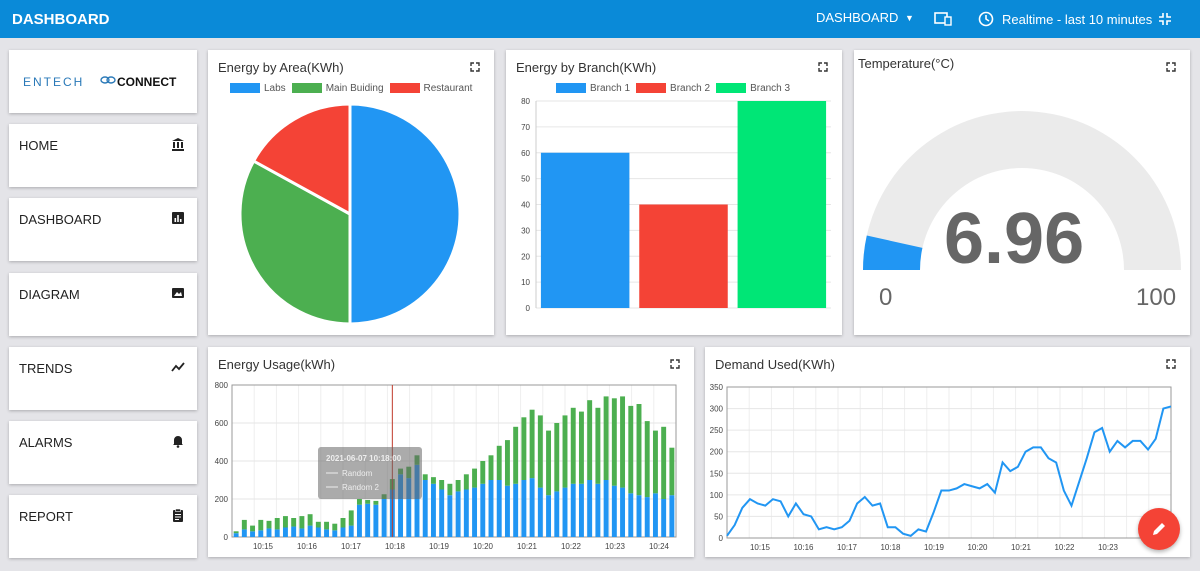  What do you see at coordinates (1077, 19) in the screenshot?
I see `time-range: Realtime - last 10 minutes` at bounding box center [1077, 19].